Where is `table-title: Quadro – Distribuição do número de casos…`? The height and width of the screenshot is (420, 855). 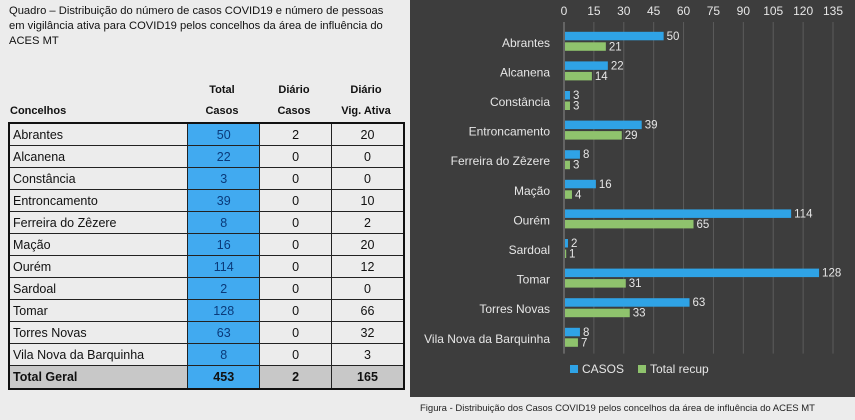 table-title: Quadro – Distribuição do número de casos… is located at coordinates (196, 26).